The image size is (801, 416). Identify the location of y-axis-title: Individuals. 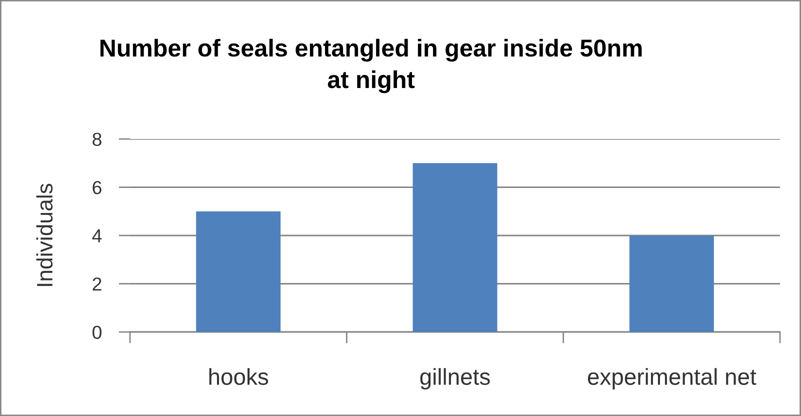
(44, 235).